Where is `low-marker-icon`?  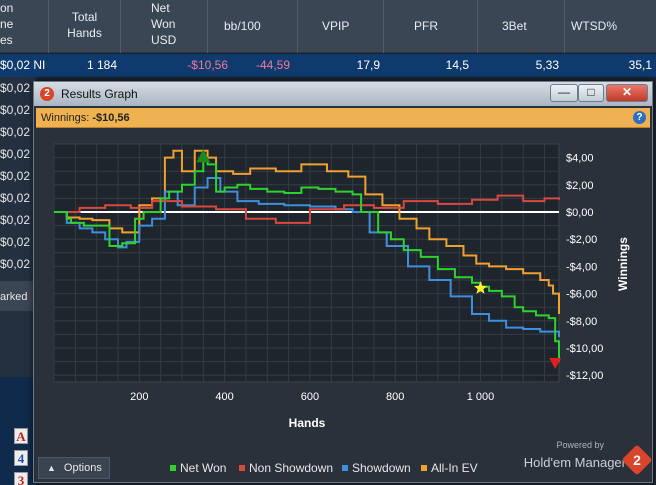
low-marker-icon is located at coordinates (555, 363).